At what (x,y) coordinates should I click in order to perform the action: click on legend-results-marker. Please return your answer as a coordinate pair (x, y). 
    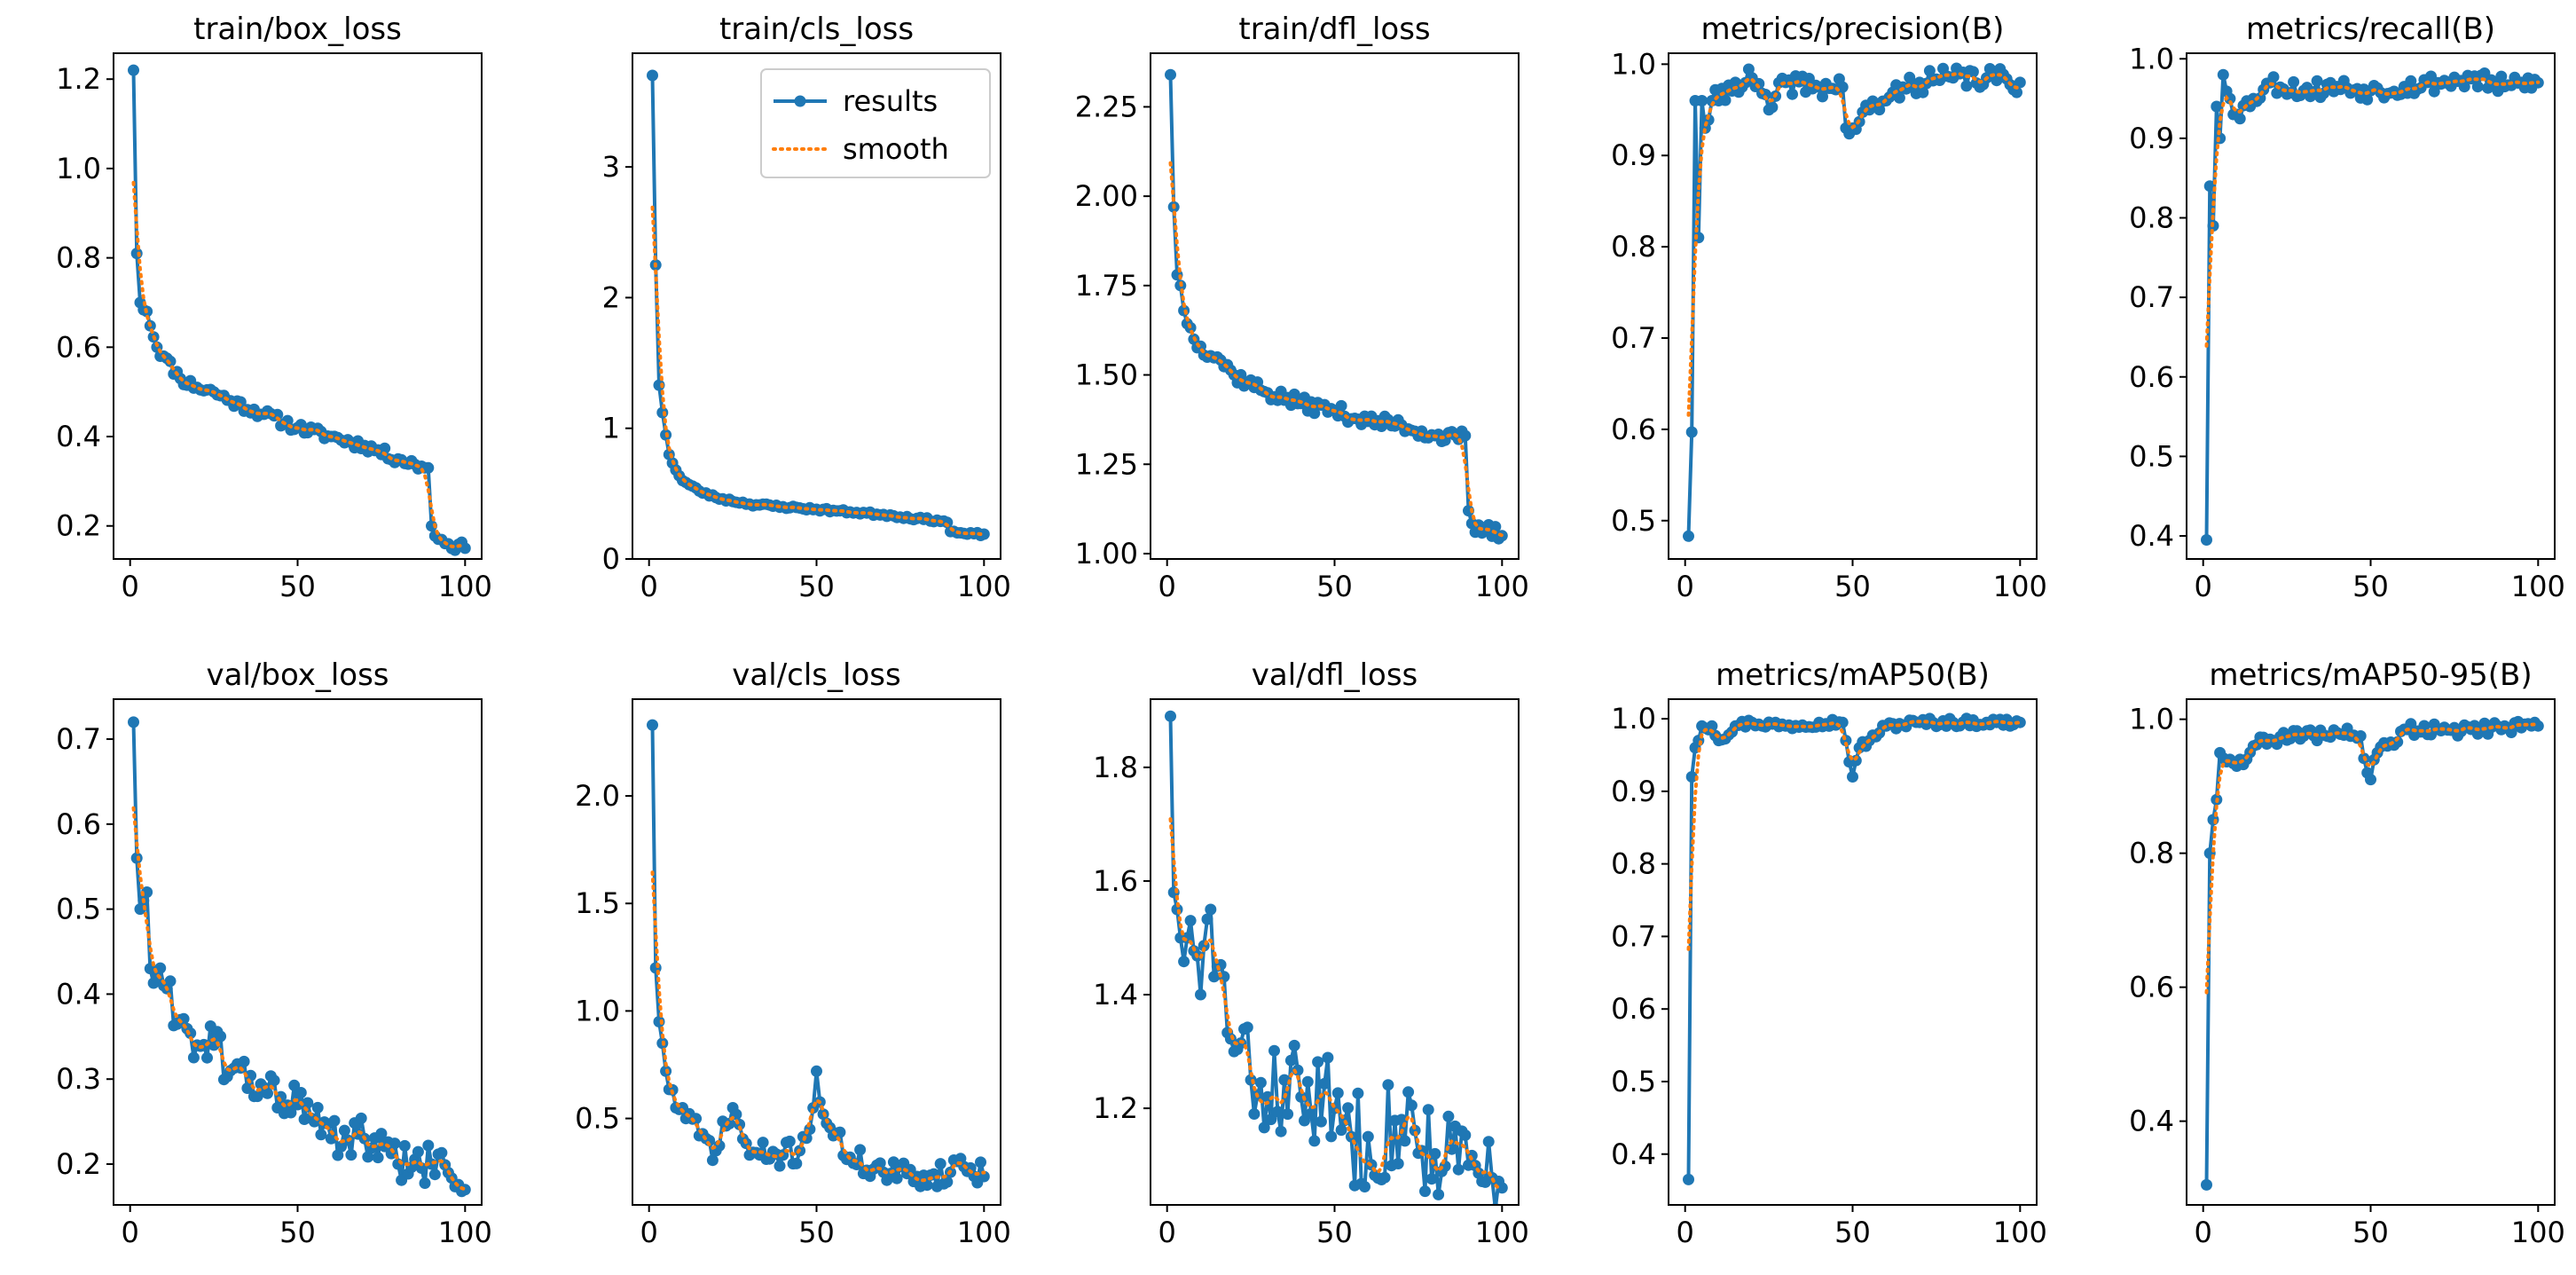
    Looking at the image, I should click on (800, 101).